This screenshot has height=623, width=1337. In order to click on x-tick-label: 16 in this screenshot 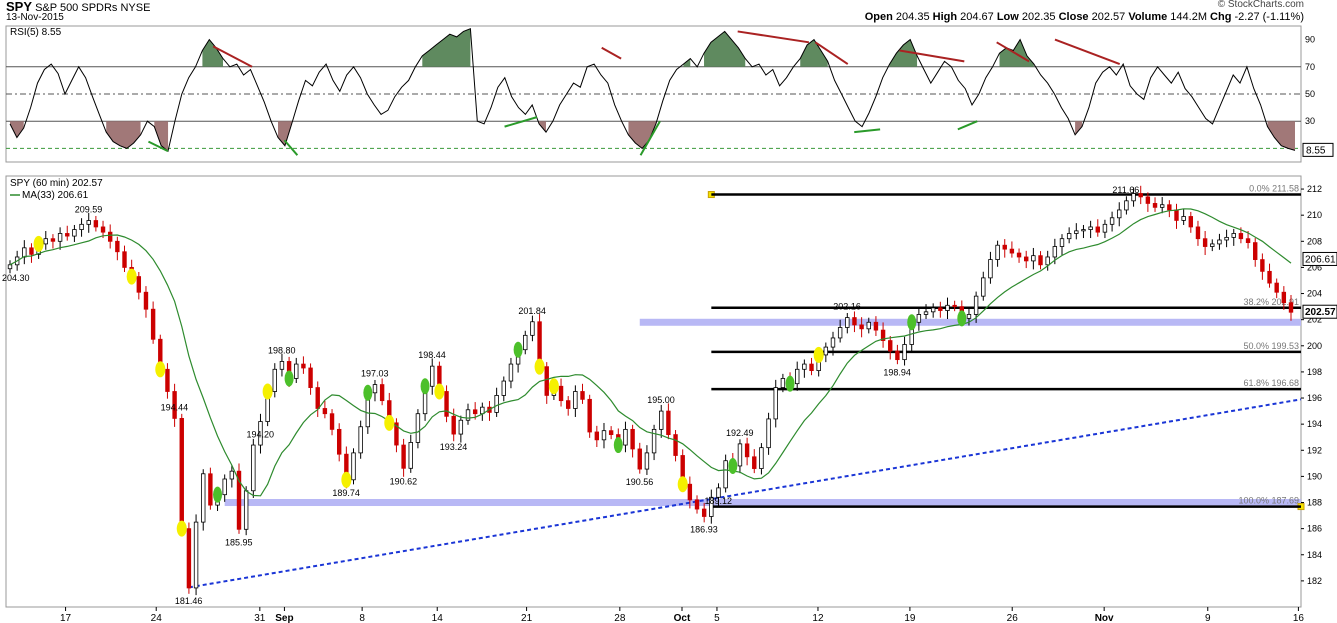, I will do `click(1299, 618)`.